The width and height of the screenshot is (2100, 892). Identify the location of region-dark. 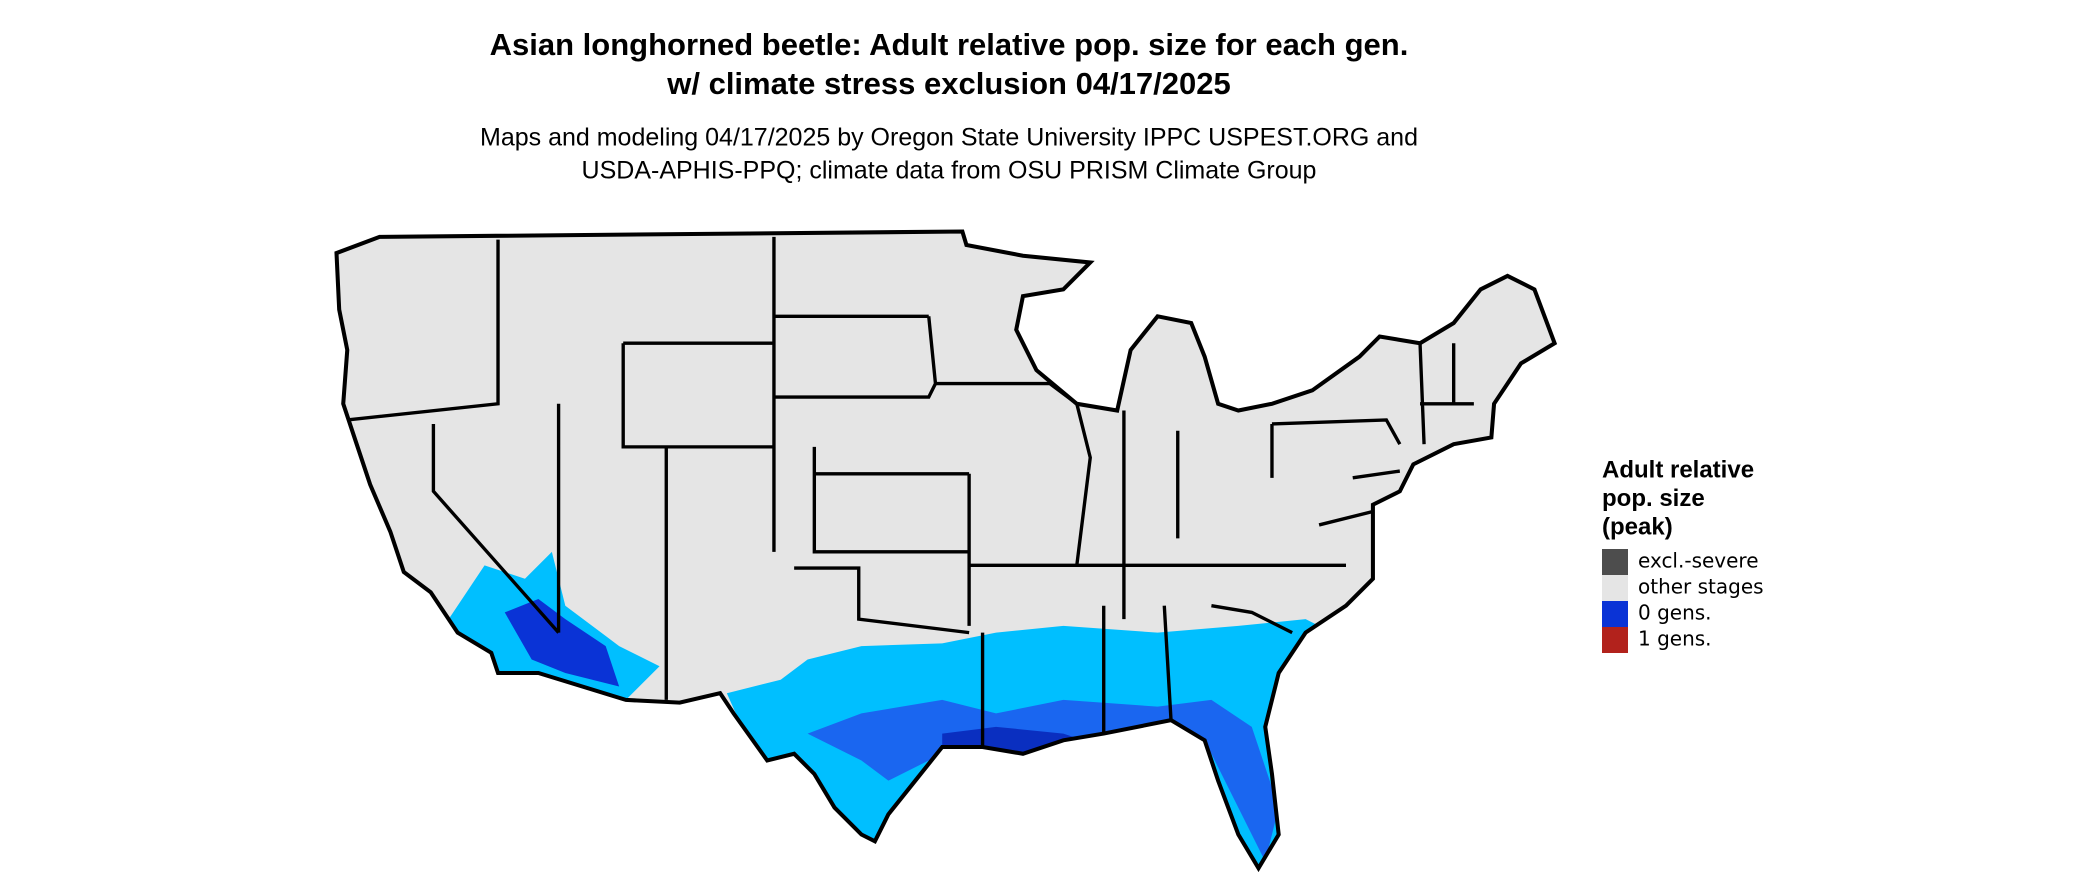
(562, 642).